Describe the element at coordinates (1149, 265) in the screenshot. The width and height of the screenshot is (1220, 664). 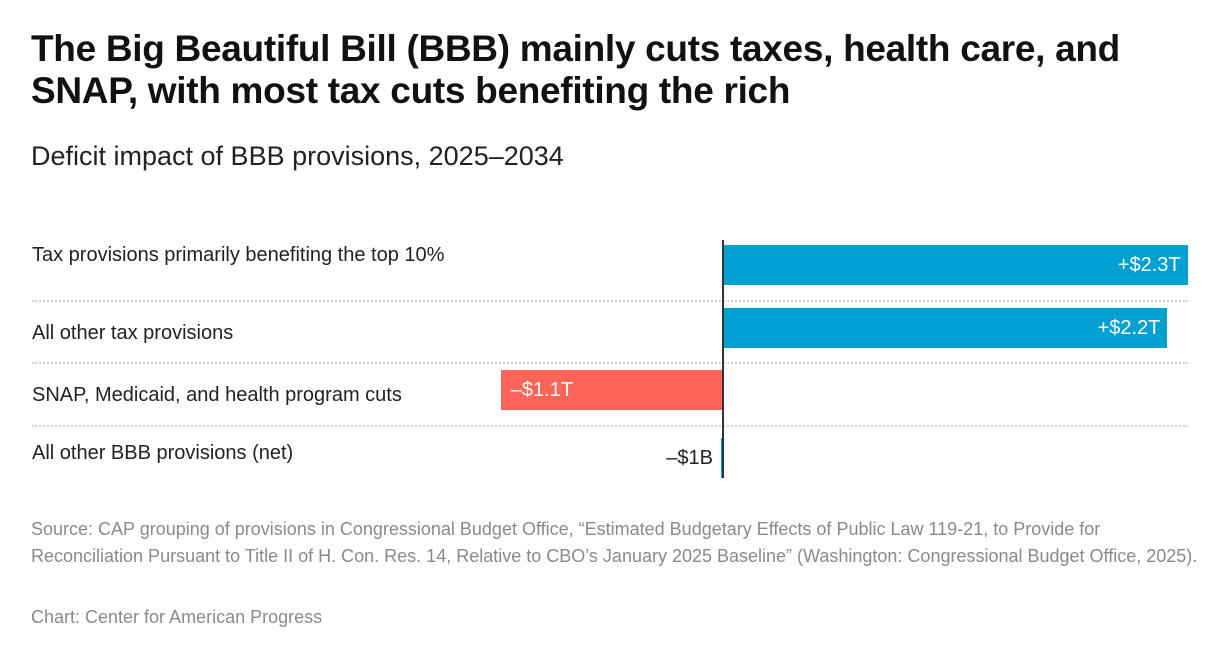
I see `data-label: +$2.3T` at that location.